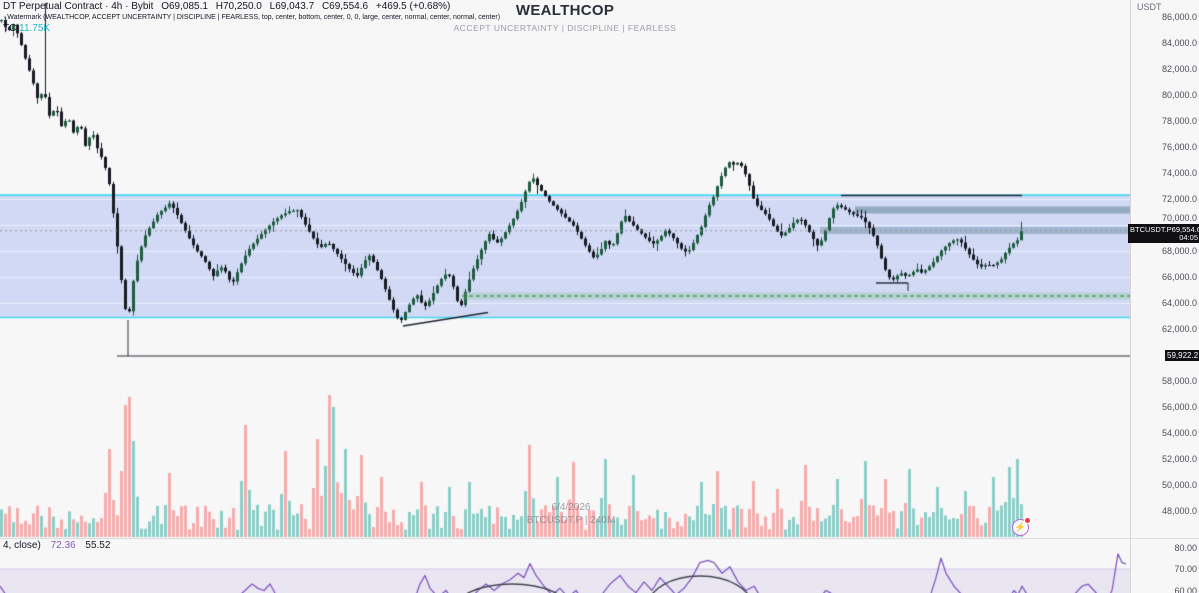 The height and width of the screenshot is (593, 1199). What do you see at coordinates (98, 545) in the screenshot?
I see `rsi-ma-value: 55.52` at bounding box center [98, 545].